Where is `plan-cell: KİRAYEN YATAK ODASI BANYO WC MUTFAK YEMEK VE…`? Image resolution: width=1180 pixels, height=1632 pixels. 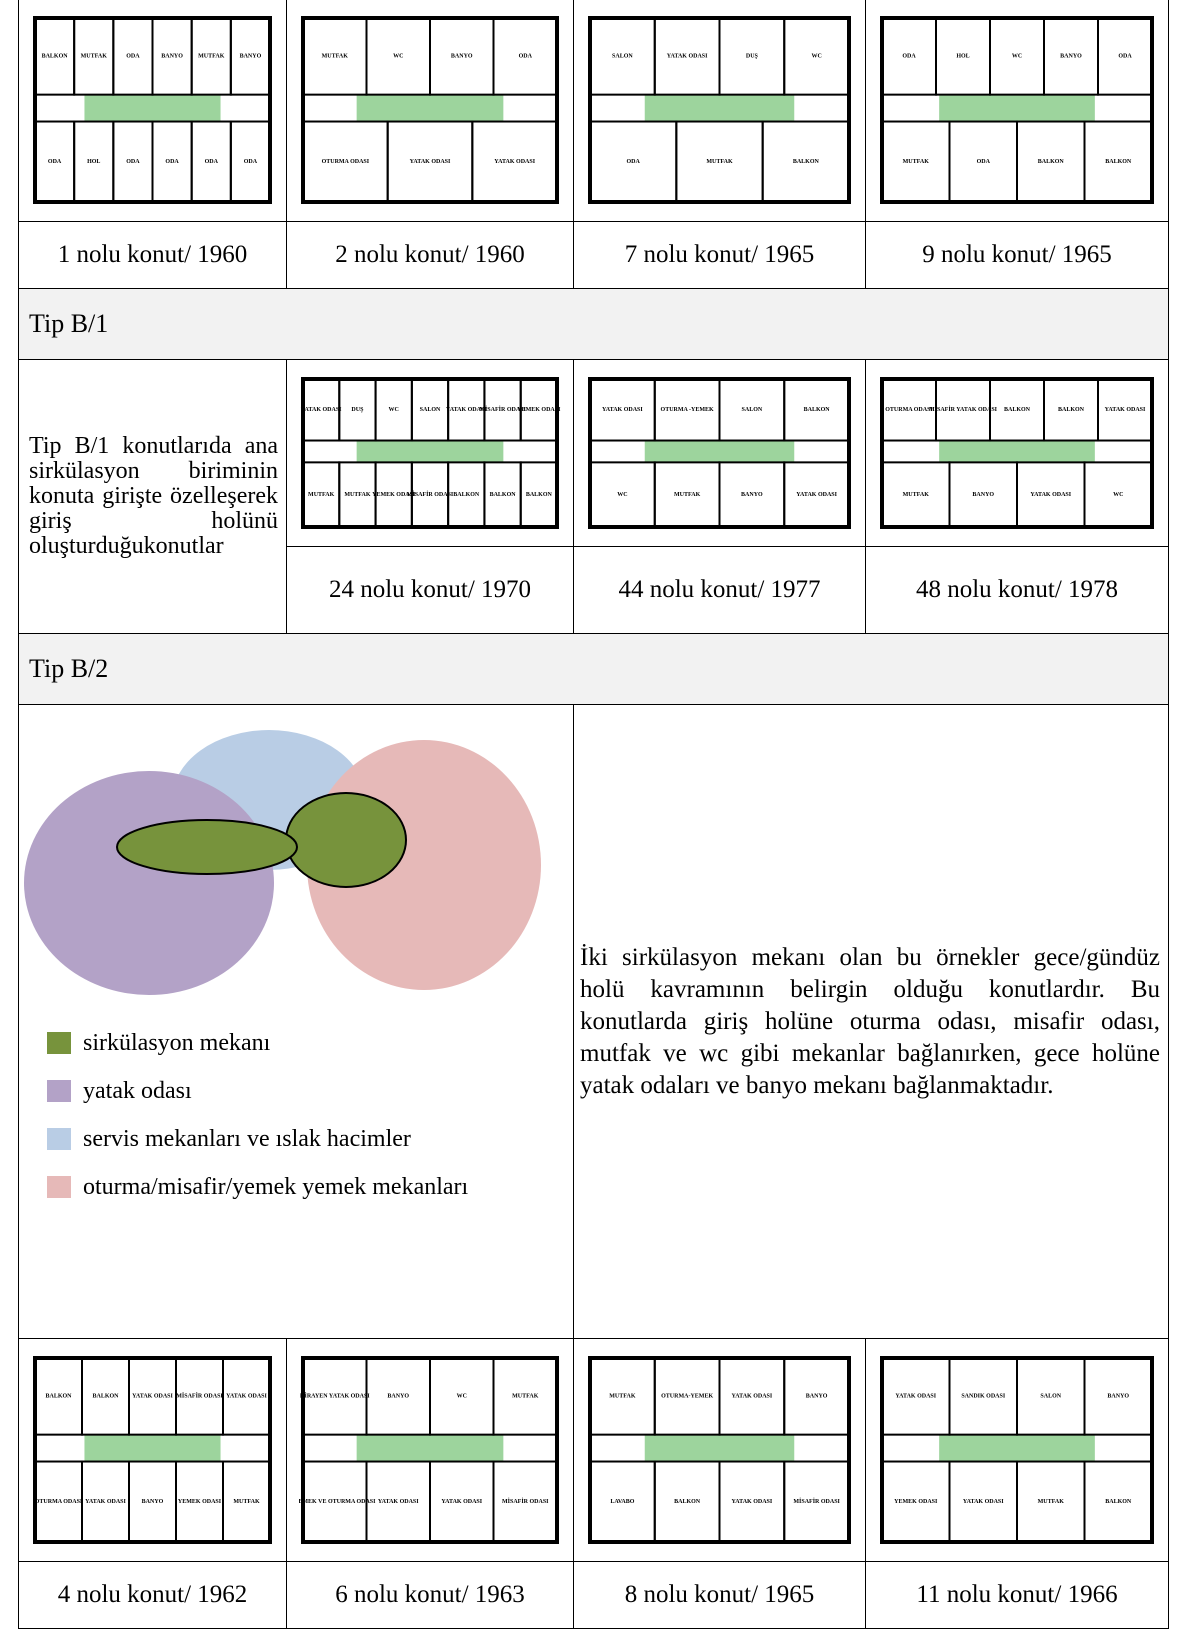
plan-cell: KİRAYEN YATAK ODASI BANYO WC MUTFAK YEMEK VE… is located at coordinates (430, 1450).